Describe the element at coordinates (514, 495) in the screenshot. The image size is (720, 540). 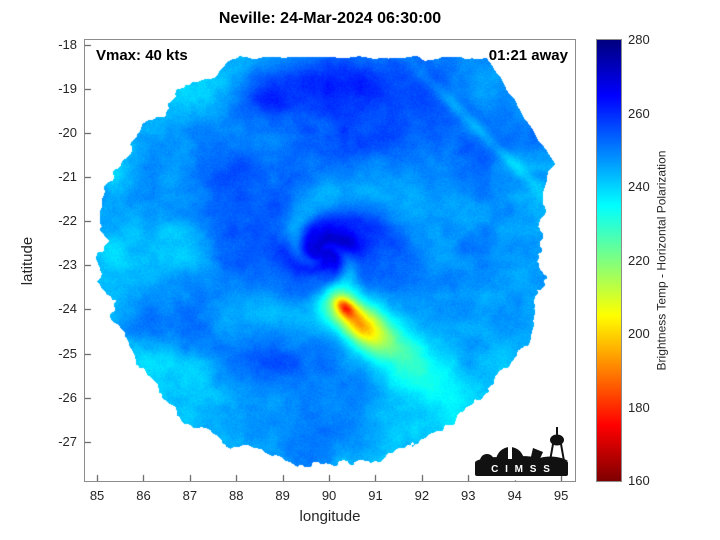
I see `x-tick-label: 94` at that location.